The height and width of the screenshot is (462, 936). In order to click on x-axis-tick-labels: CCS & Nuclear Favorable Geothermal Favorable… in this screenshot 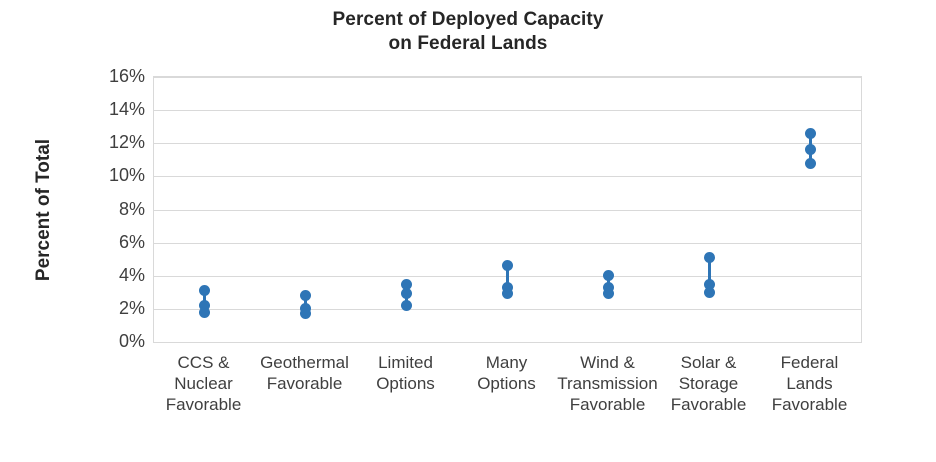, I will do `click(507, 387)`.